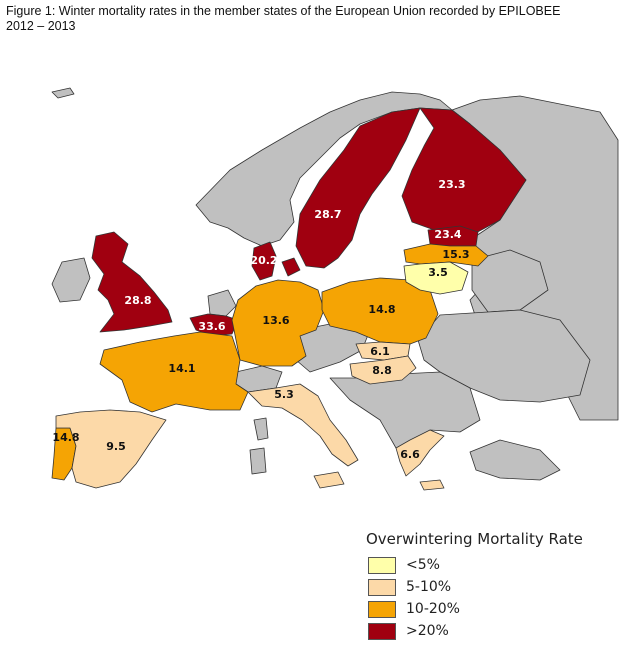 The width and height of the screenshot is (622, 651). What do you see at coordinates (380, 351) in the screenshot?
I see `label-slovakia: 6.1` at bounding box center [380, 351].